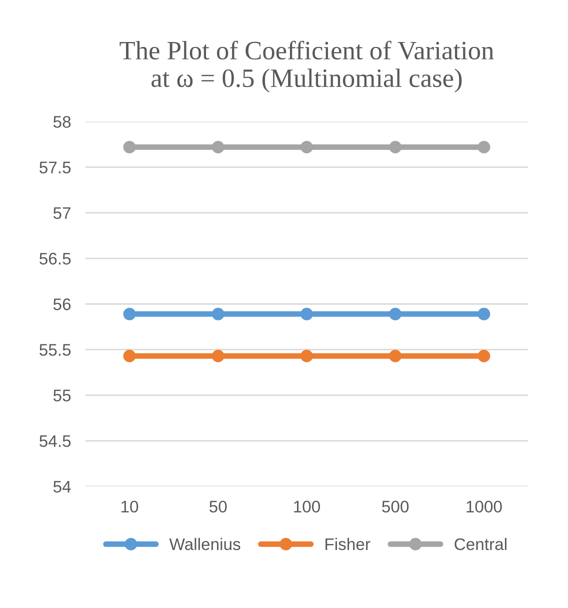 The width and height of the screenshot is (568, 608). I want to click on y-tick-label: 57, so click(61, 213).